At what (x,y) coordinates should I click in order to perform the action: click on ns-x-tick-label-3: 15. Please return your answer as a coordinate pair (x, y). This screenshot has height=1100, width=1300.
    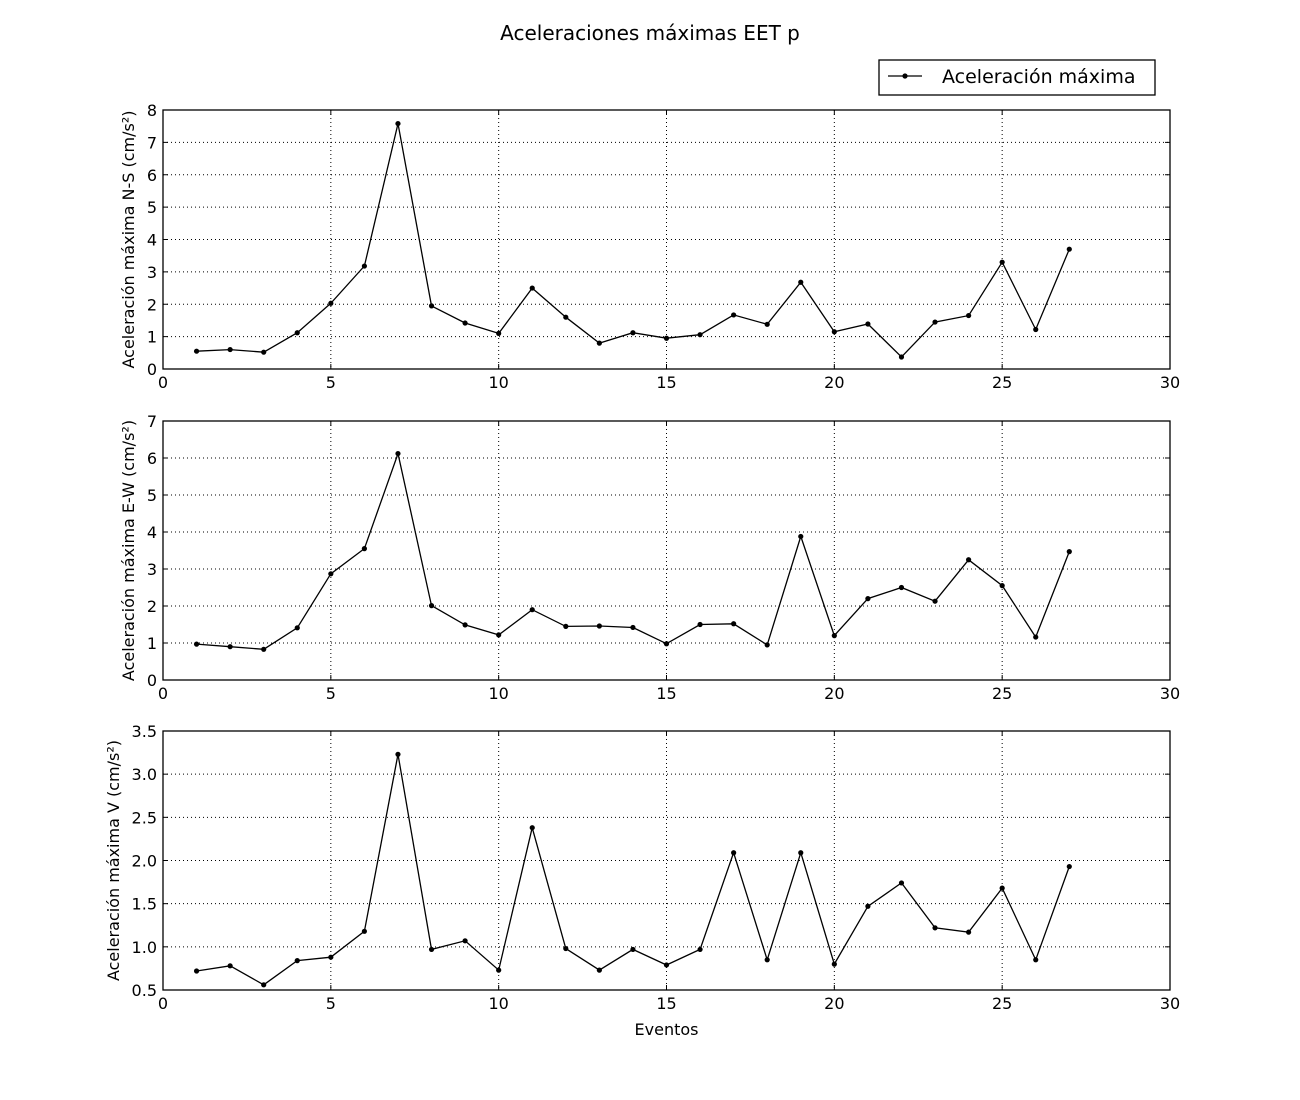
    Looking at the image, I should click on (666, 382).